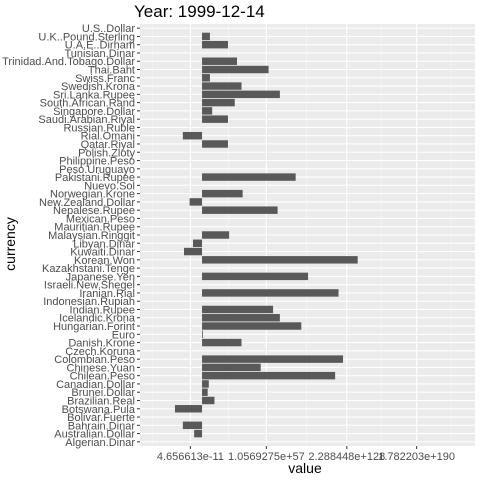  Describe the element at coordinates (101, 401) in the screenshot. I see `y-tick-label: Brazilian.Real` at that location.